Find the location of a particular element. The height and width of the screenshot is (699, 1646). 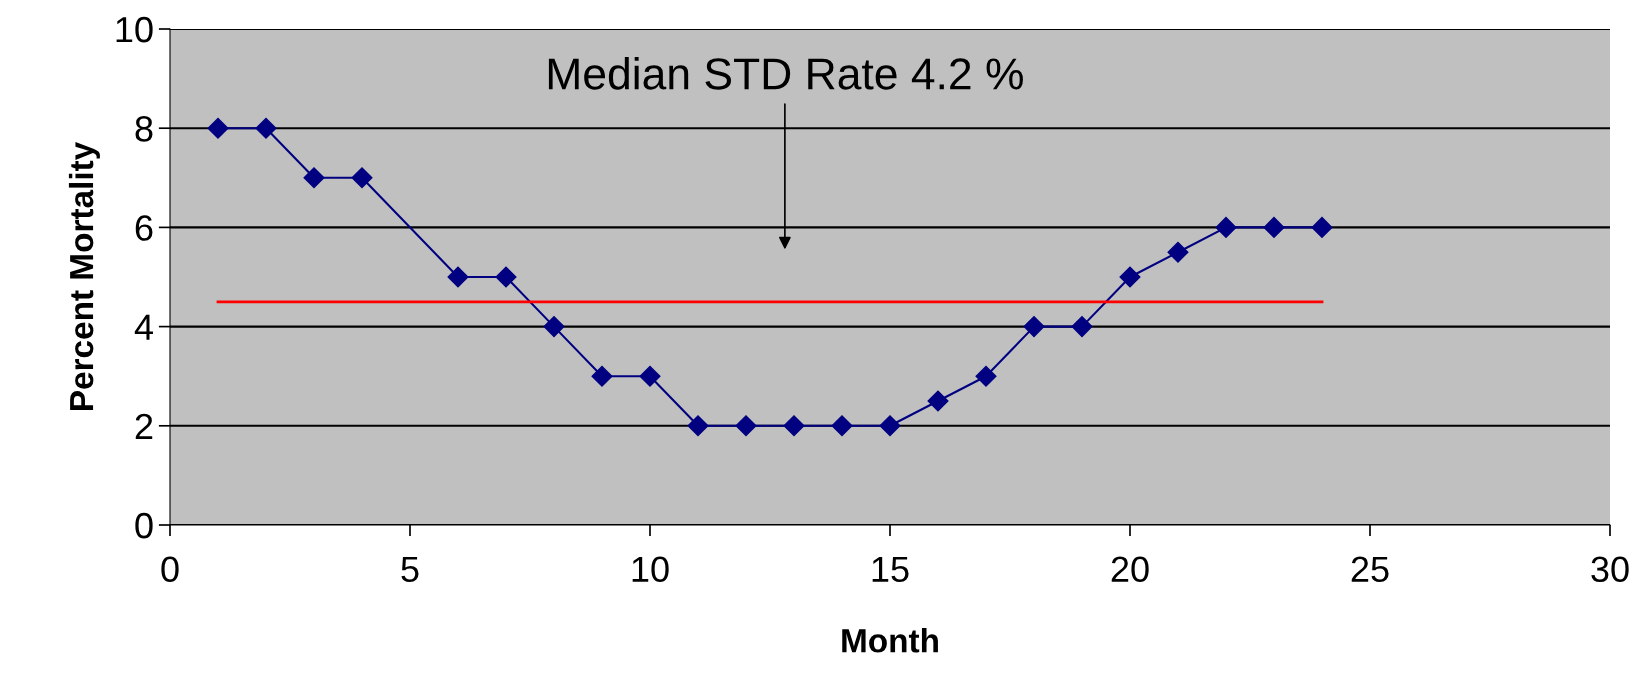

x-tick-label: 30 is located at coordinates (1610, 569).